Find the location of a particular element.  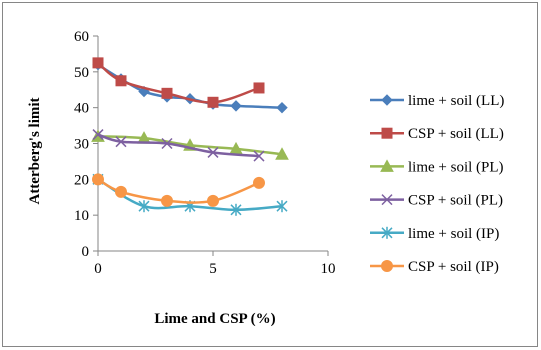

x-tick-label: 5 is located at coordinates (213, 269).